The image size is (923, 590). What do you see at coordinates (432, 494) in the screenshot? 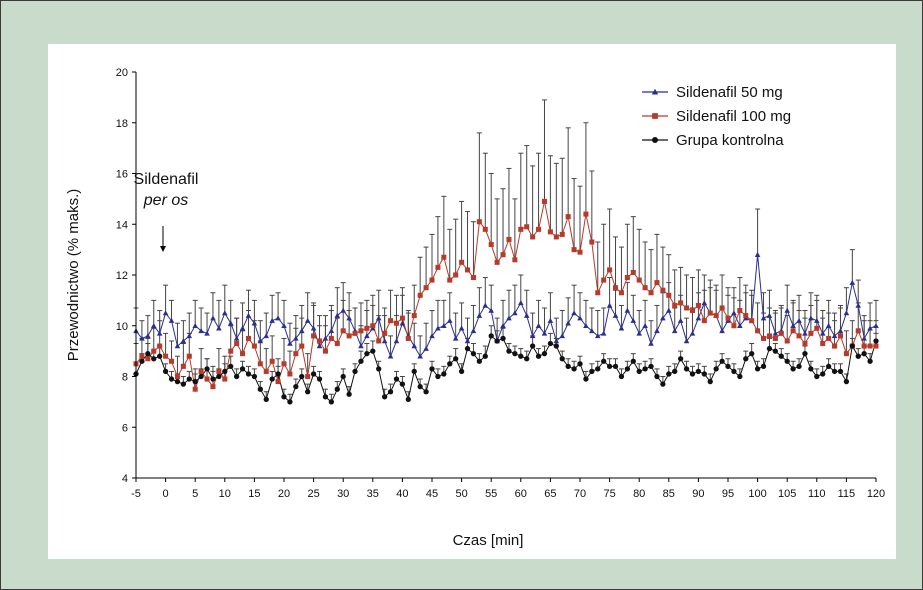
I see `x-tick-label: 45` at bounding box center [432, 494].